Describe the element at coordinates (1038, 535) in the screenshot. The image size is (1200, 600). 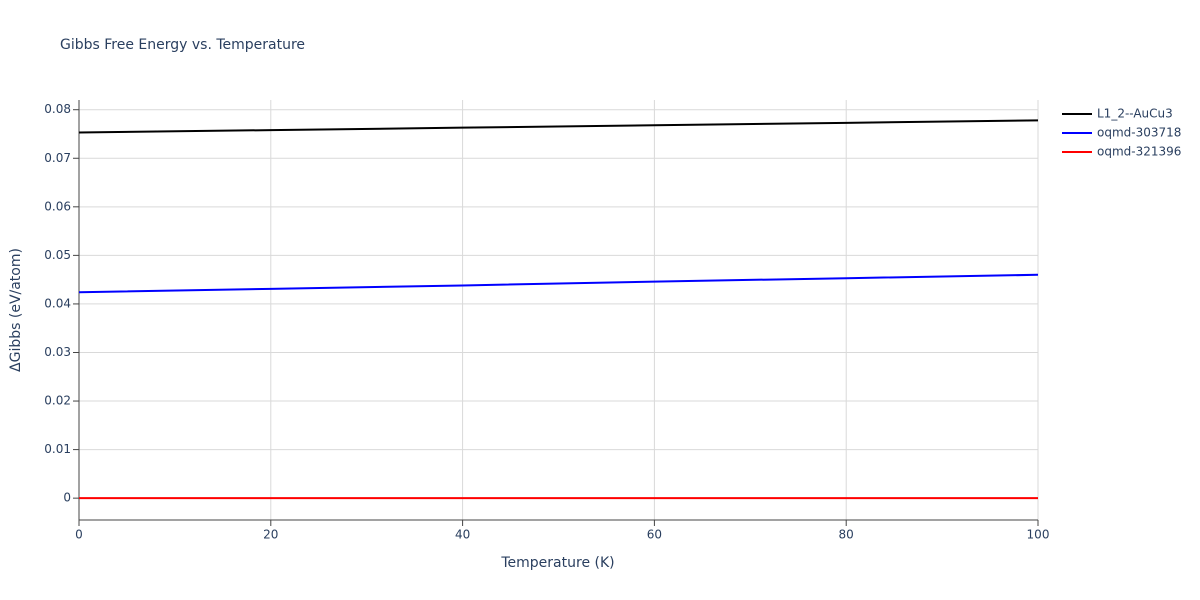
I see `x-tick-label: 100` at that location.